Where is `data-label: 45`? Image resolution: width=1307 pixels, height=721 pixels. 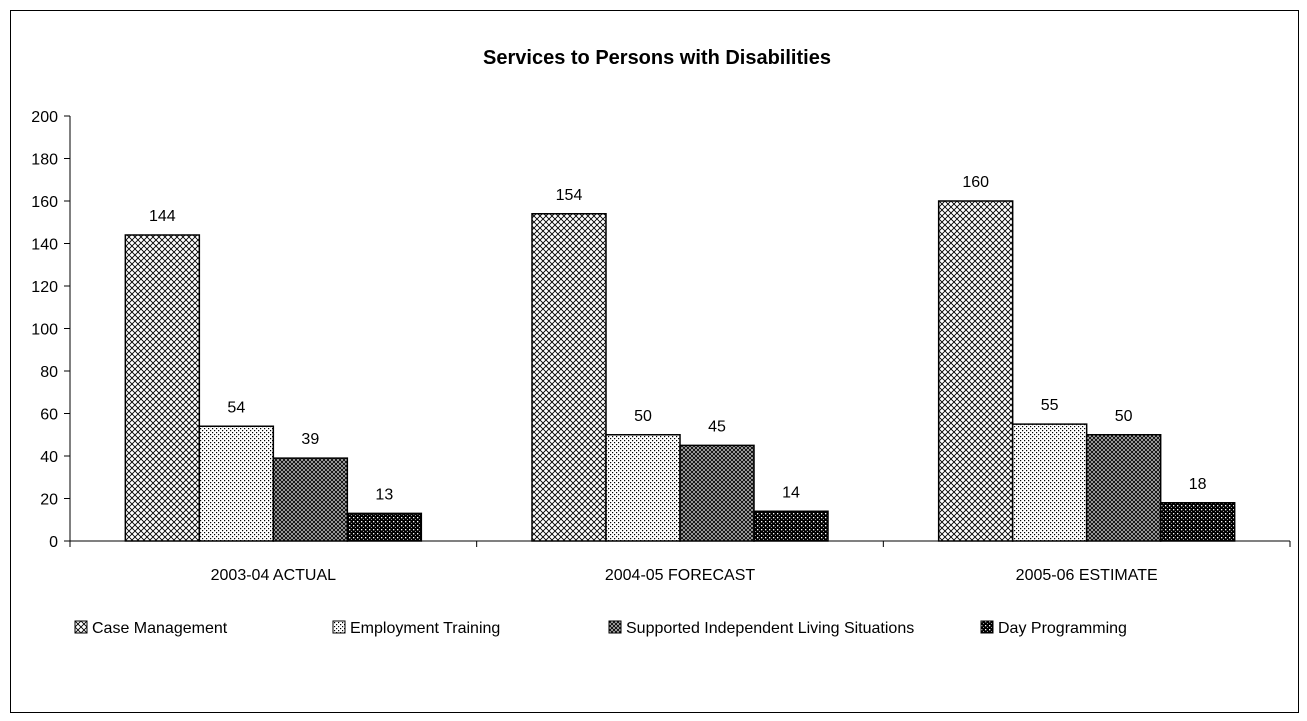
data-label: 45 is located at coordinates (717, 426).